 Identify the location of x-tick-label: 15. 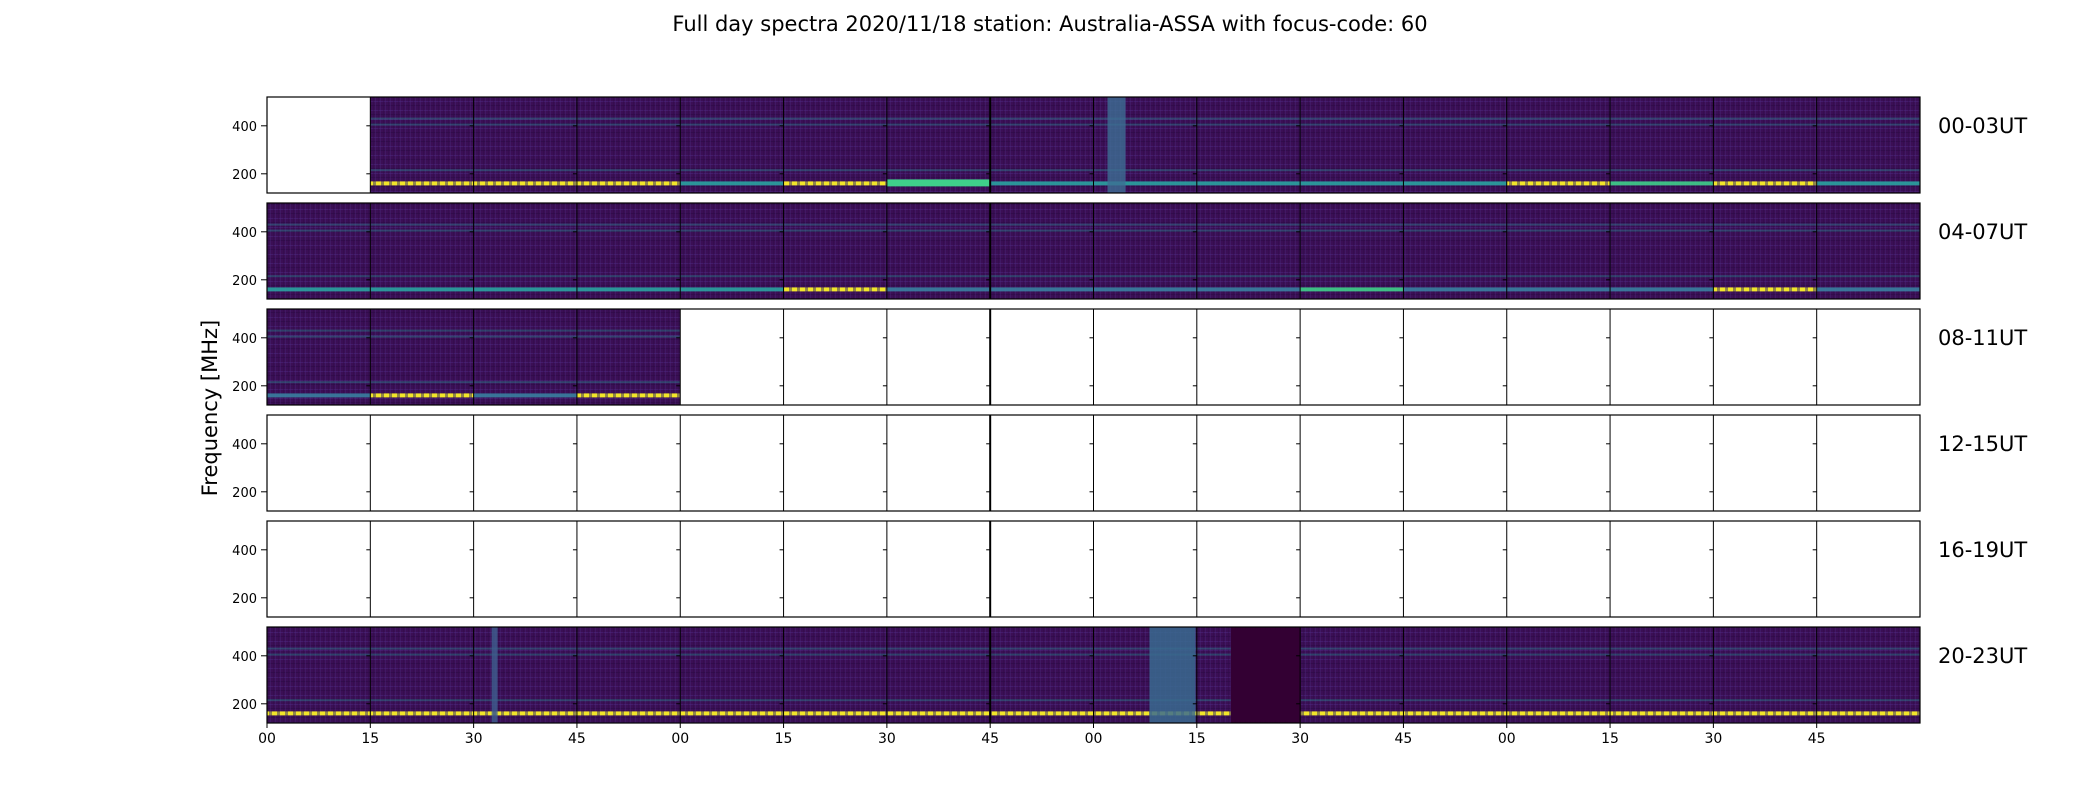
(1197, 739).